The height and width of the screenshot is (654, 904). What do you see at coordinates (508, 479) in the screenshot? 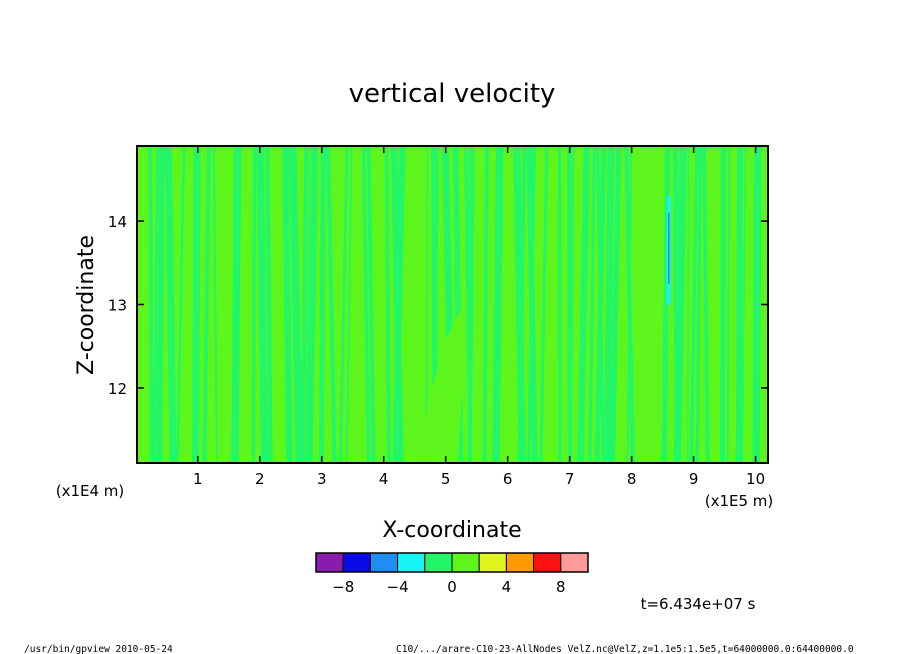
I see `x-tick-label: 6` at bounding box center [508, 479].